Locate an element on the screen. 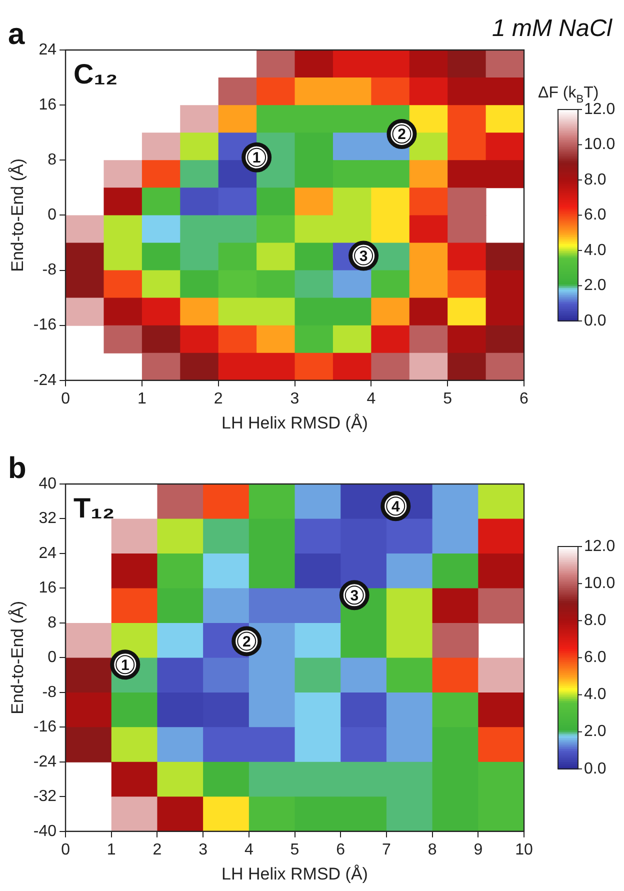 The image size is (624, 891). x-tick-label: 10 is located at coordinates (524, 849).